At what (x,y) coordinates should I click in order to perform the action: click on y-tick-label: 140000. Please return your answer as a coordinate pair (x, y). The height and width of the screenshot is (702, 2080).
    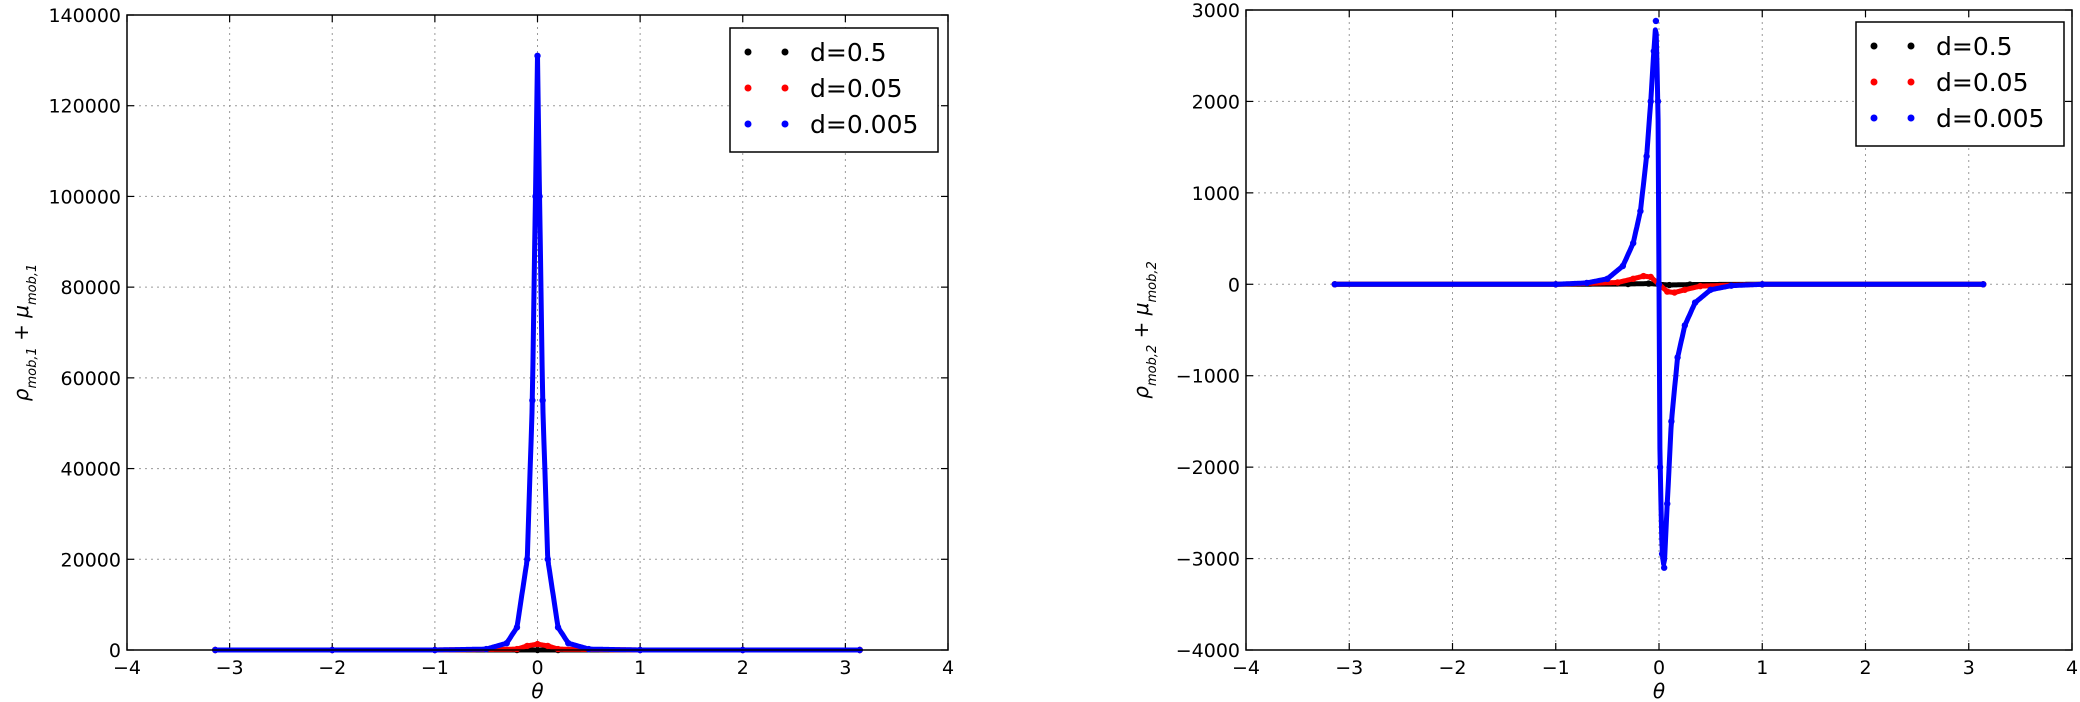
    Looking at the image, I should click on (84, 16).